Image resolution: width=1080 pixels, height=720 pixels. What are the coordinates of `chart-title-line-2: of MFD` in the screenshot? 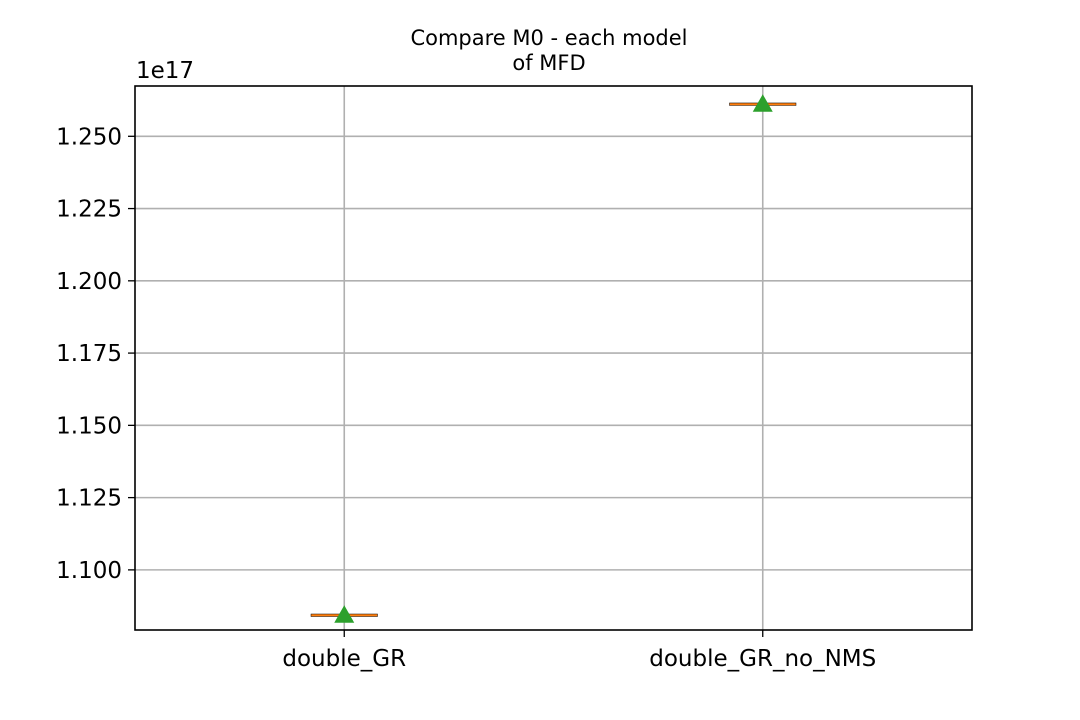 It's located at (548, 63).